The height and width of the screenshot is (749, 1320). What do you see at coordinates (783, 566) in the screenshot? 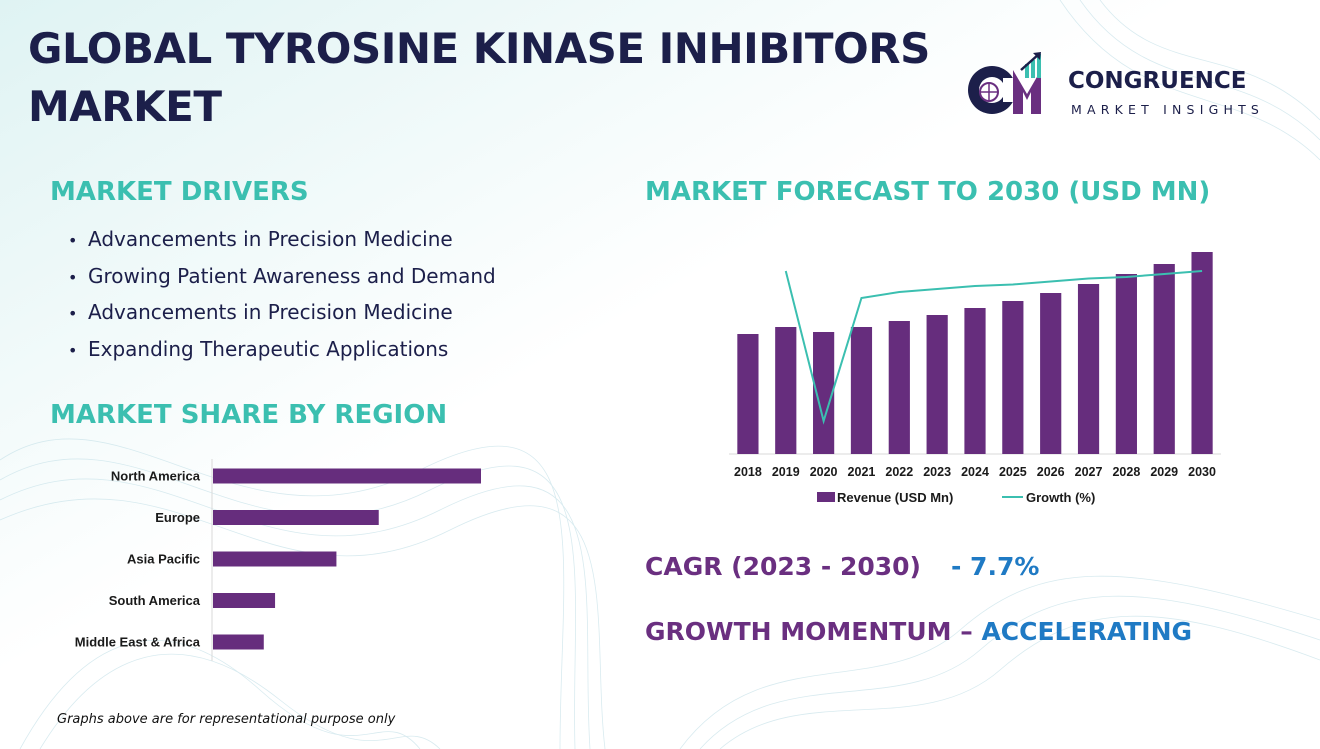
I see `cagr-label: CAGR (2023 - 2030)` at bounding box center [783, 566].